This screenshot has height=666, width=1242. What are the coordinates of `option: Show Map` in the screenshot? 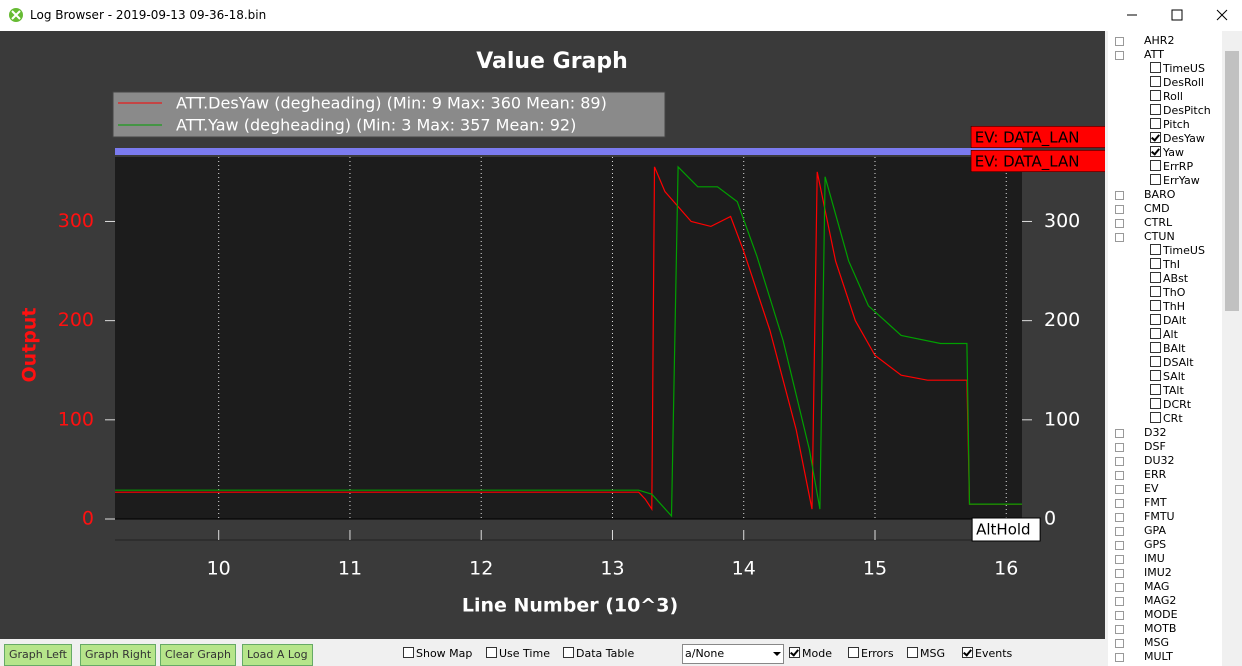 It's located at (437, 653).